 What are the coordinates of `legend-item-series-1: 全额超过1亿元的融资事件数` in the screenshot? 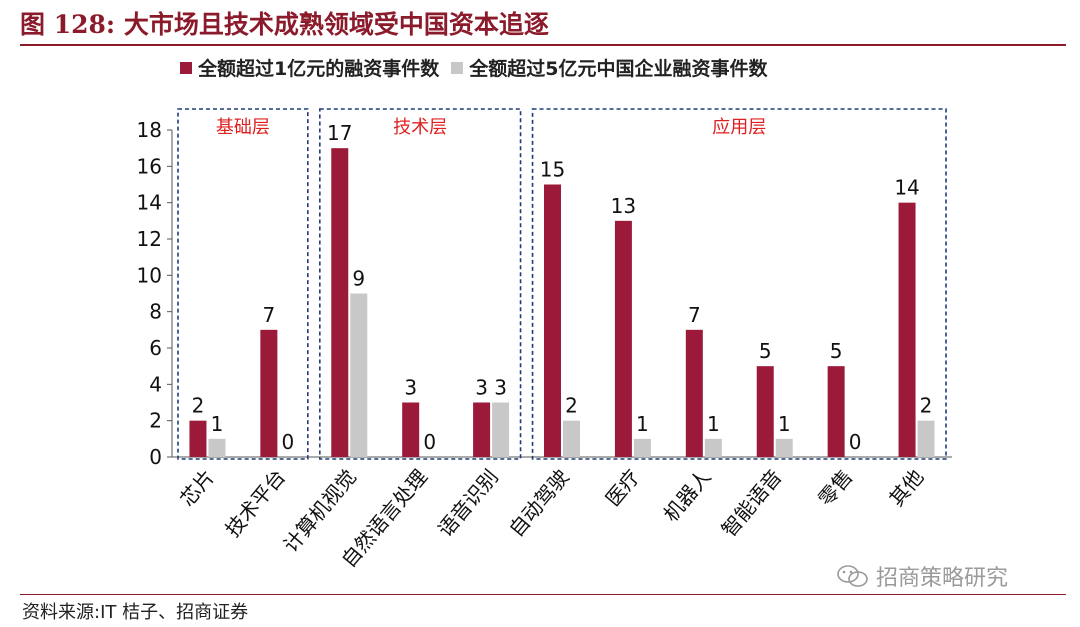 It's located at (309, 67).